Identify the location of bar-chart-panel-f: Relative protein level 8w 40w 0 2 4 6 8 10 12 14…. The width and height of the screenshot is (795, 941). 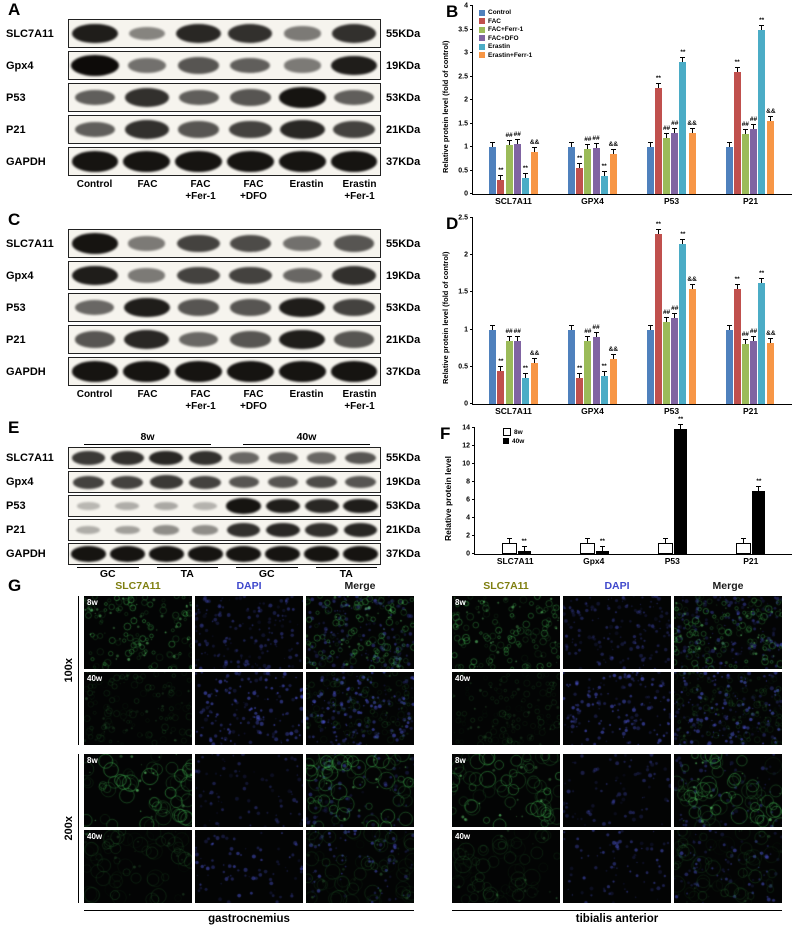
(617, 492).